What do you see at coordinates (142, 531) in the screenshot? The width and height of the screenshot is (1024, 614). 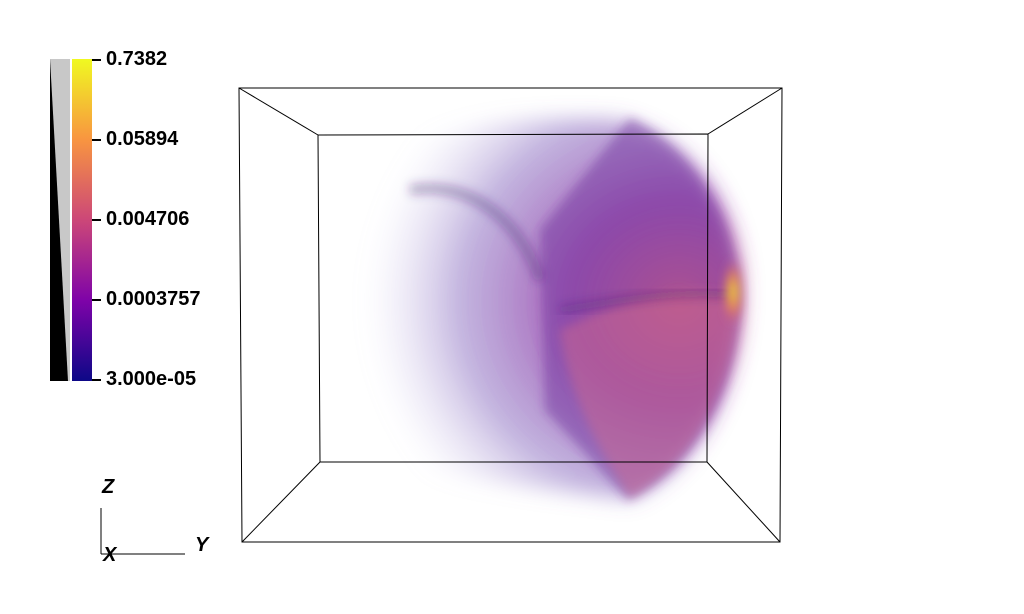 I see `orientation-axes-lines` at bounding box center [142, 531].